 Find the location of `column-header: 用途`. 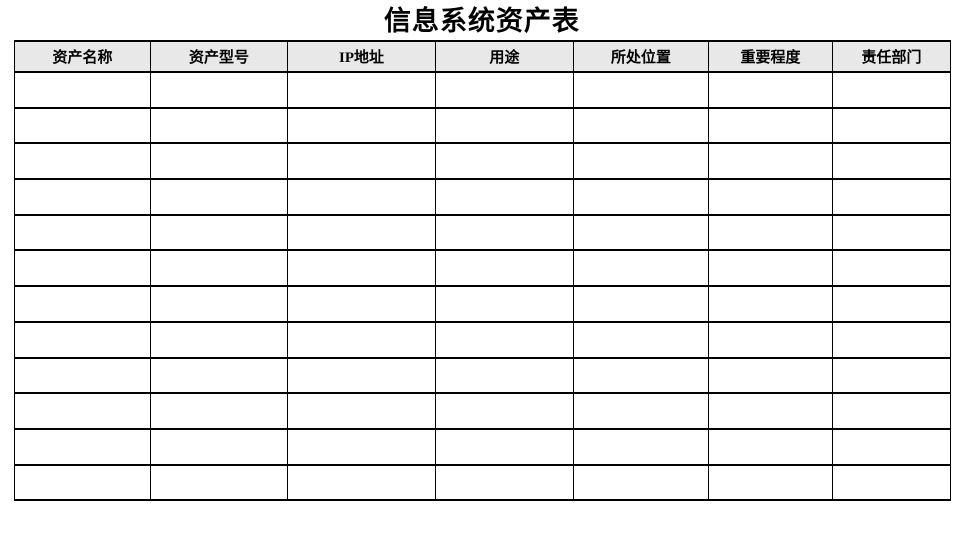

column-header: 用途 is located at coordinates (504, 56).